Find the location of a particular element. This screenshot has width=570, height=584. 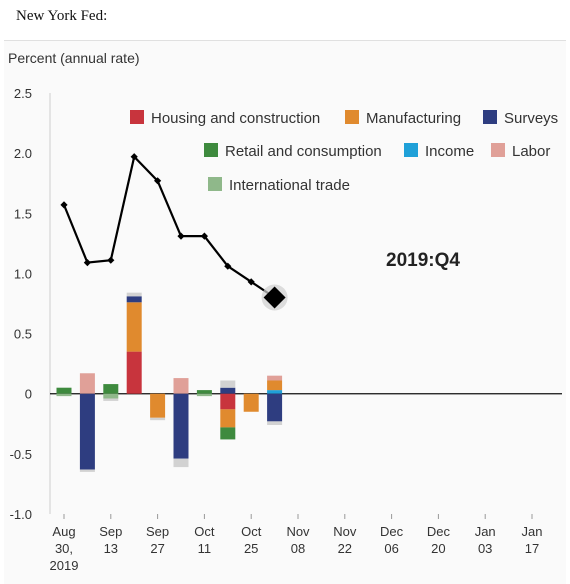

y-tick-label: 0 is located at coordinates (28, 394).